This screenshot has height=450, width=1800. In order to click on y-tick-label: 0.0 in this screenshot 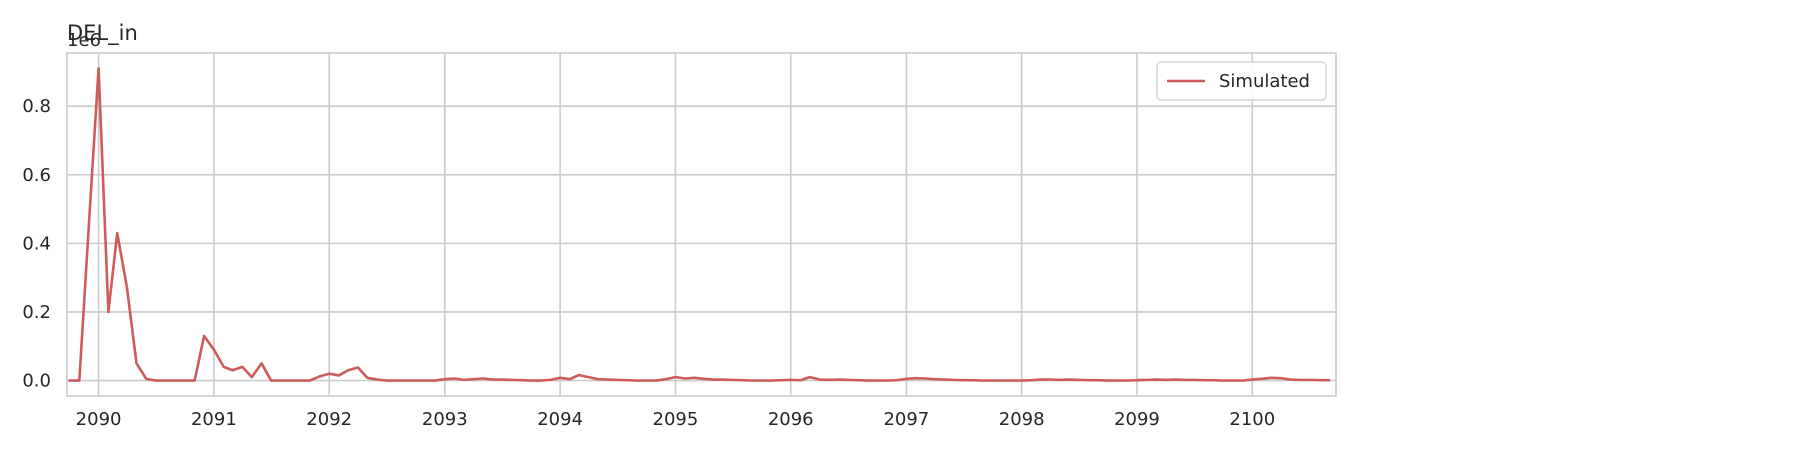, I will do `click(36, 381)`.